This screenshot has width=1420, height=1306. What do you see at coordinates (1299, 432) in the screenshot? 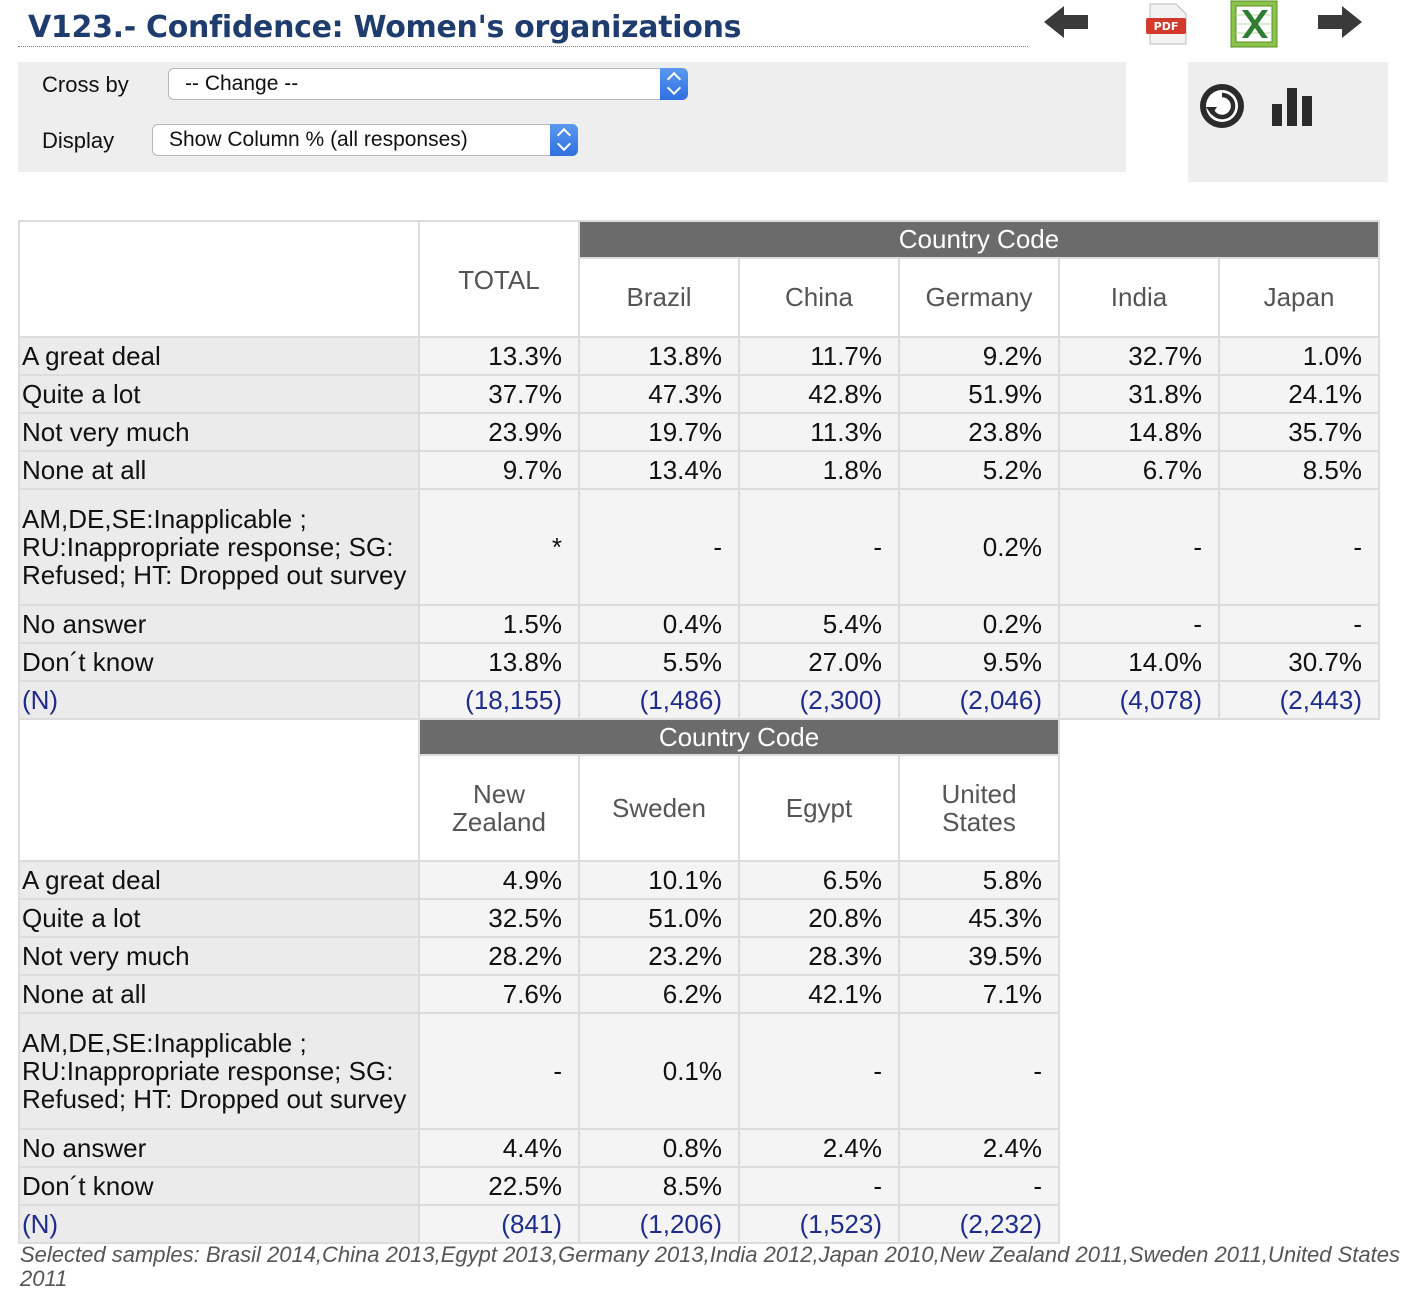
I see `table-cell: 35.7%` at bounding box center [1299, 432].